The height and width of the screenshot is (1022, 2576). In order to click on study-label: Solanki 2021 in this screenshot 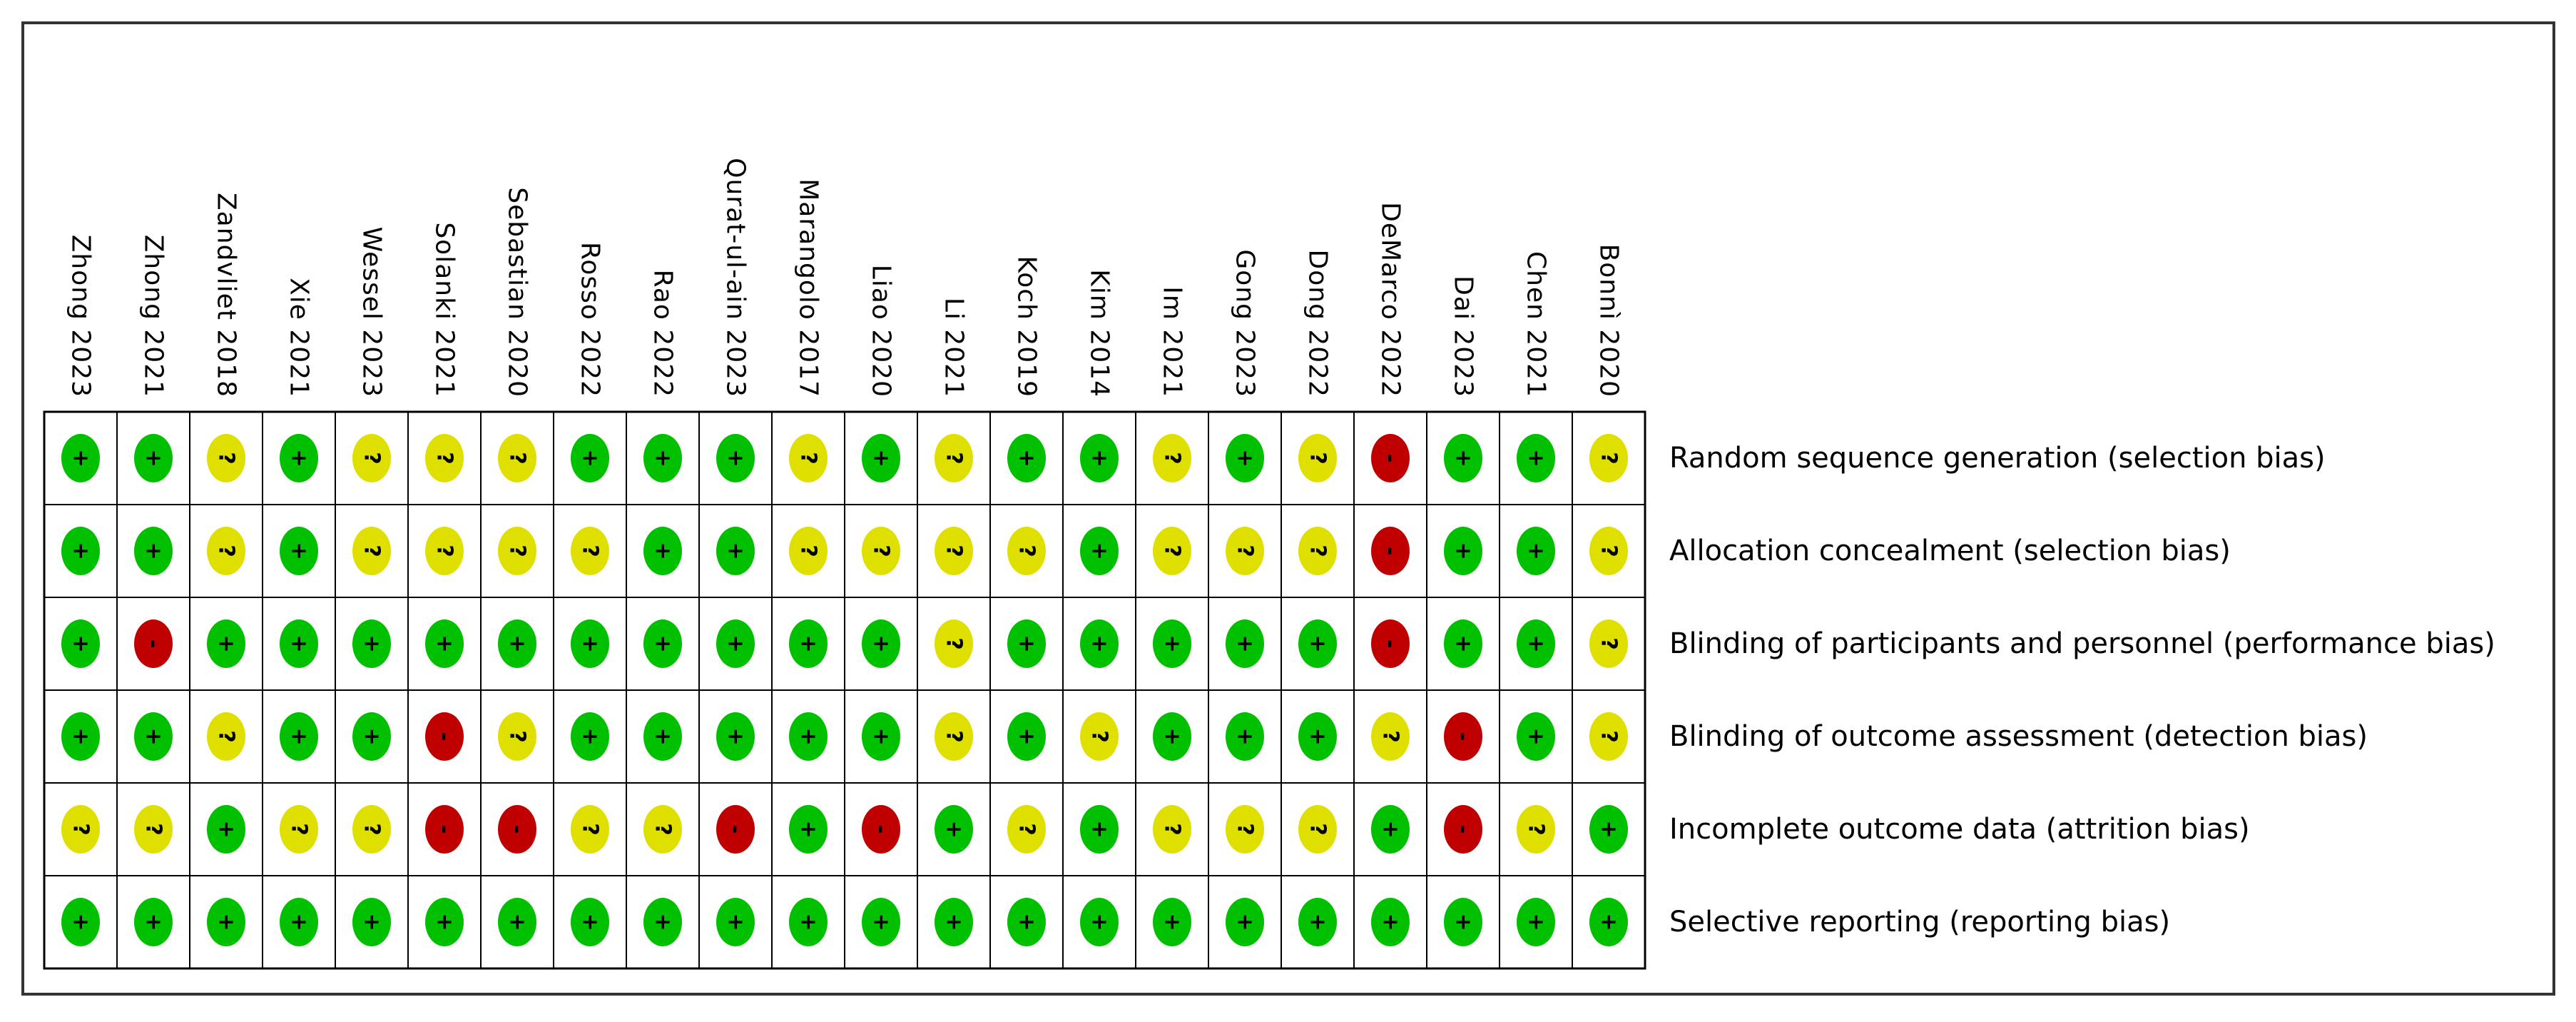, I will do `click(444, 310)`.